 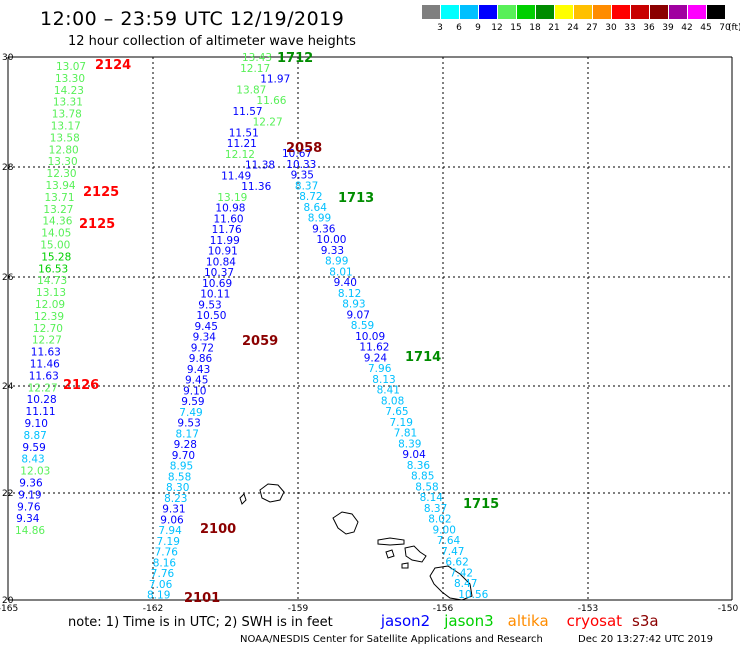 I want to click on swh-value: 13.43, so click(x=257, y=58).